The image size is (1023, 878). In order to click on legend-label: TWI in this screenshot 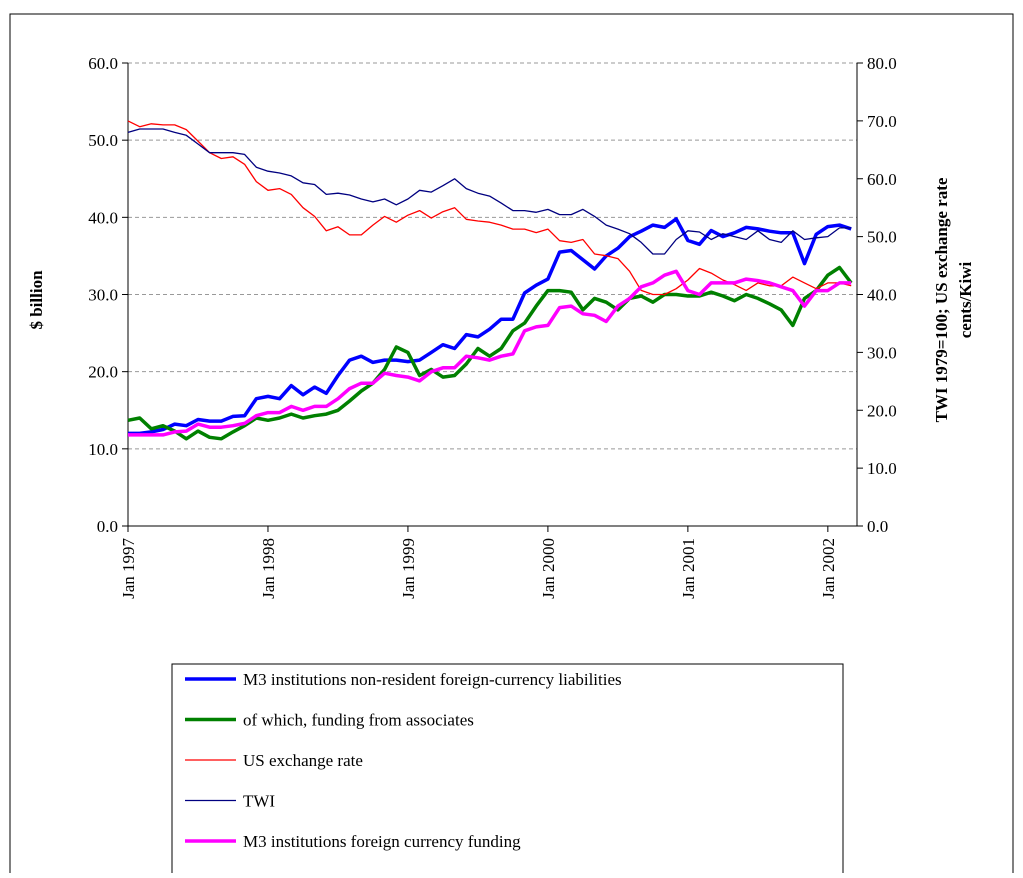, I will do `click(259, 801)`.